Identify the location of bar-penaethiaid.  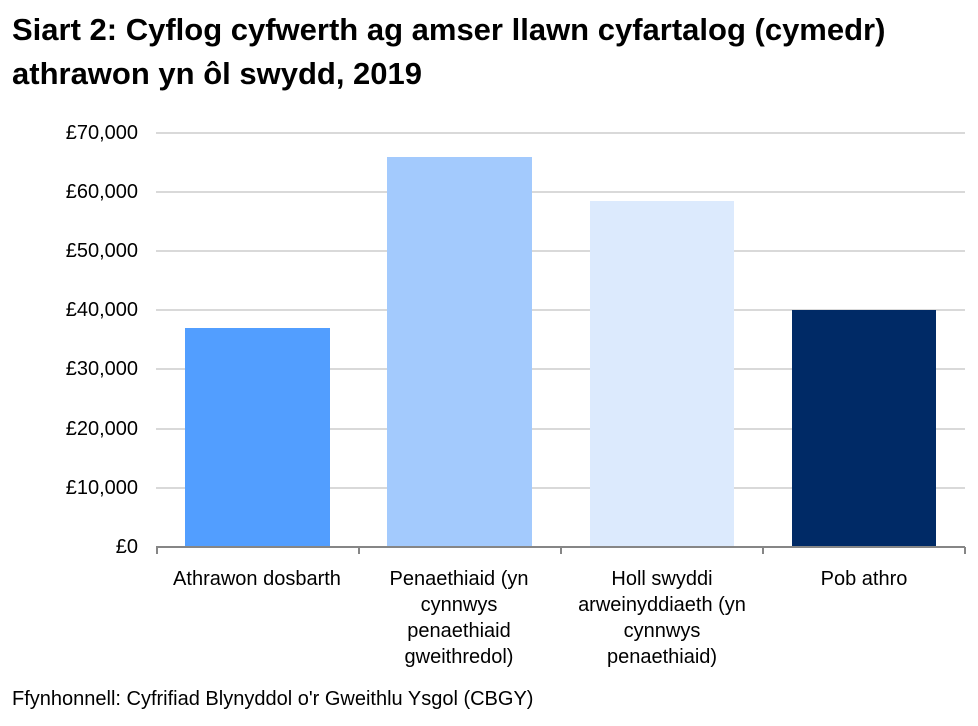
(459, 352).